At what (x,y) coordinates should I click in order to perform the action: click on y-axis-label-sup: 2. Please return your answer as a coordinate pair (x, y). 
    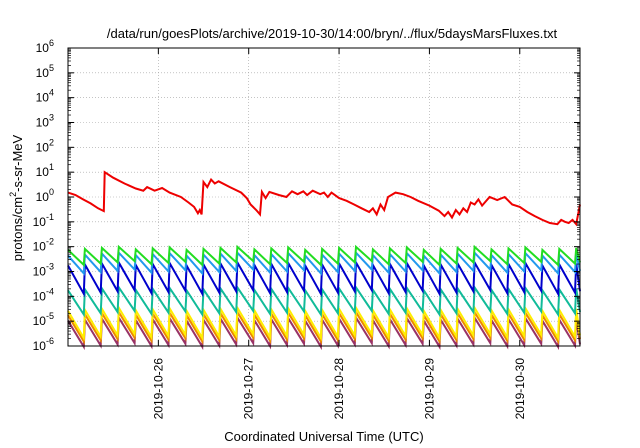
    Looking at the image, I should click on (13, 194).